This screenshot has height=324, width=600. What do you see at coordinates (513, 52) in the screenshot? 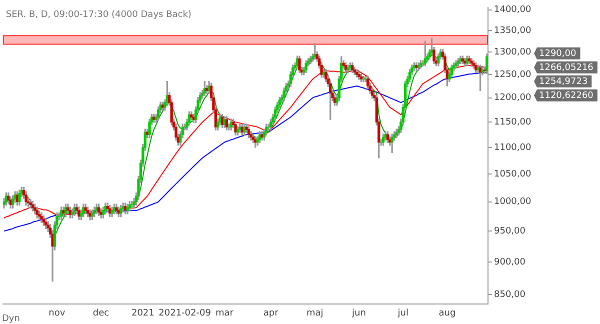
I see `y-tick-label: 1300,00` at bounding box center [513, 52].